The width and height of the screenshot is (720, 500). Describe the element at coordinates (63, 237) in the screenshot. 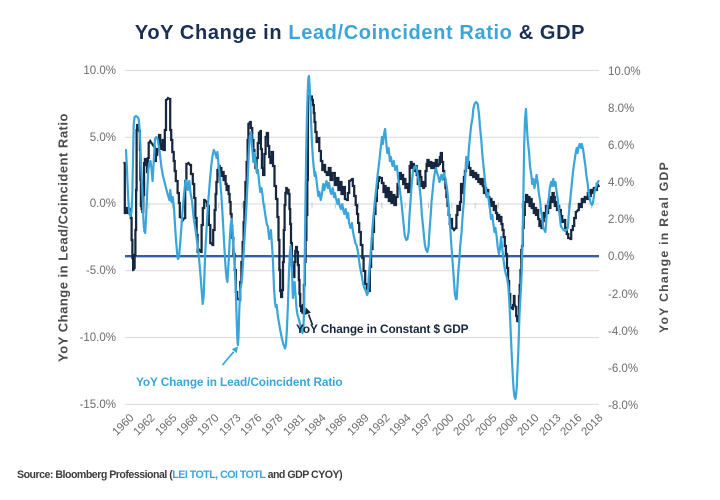

I see `svg-text:YoY Change in Lead/Coincident: YoY Change in Lead/Coincident Ratio` at that location.